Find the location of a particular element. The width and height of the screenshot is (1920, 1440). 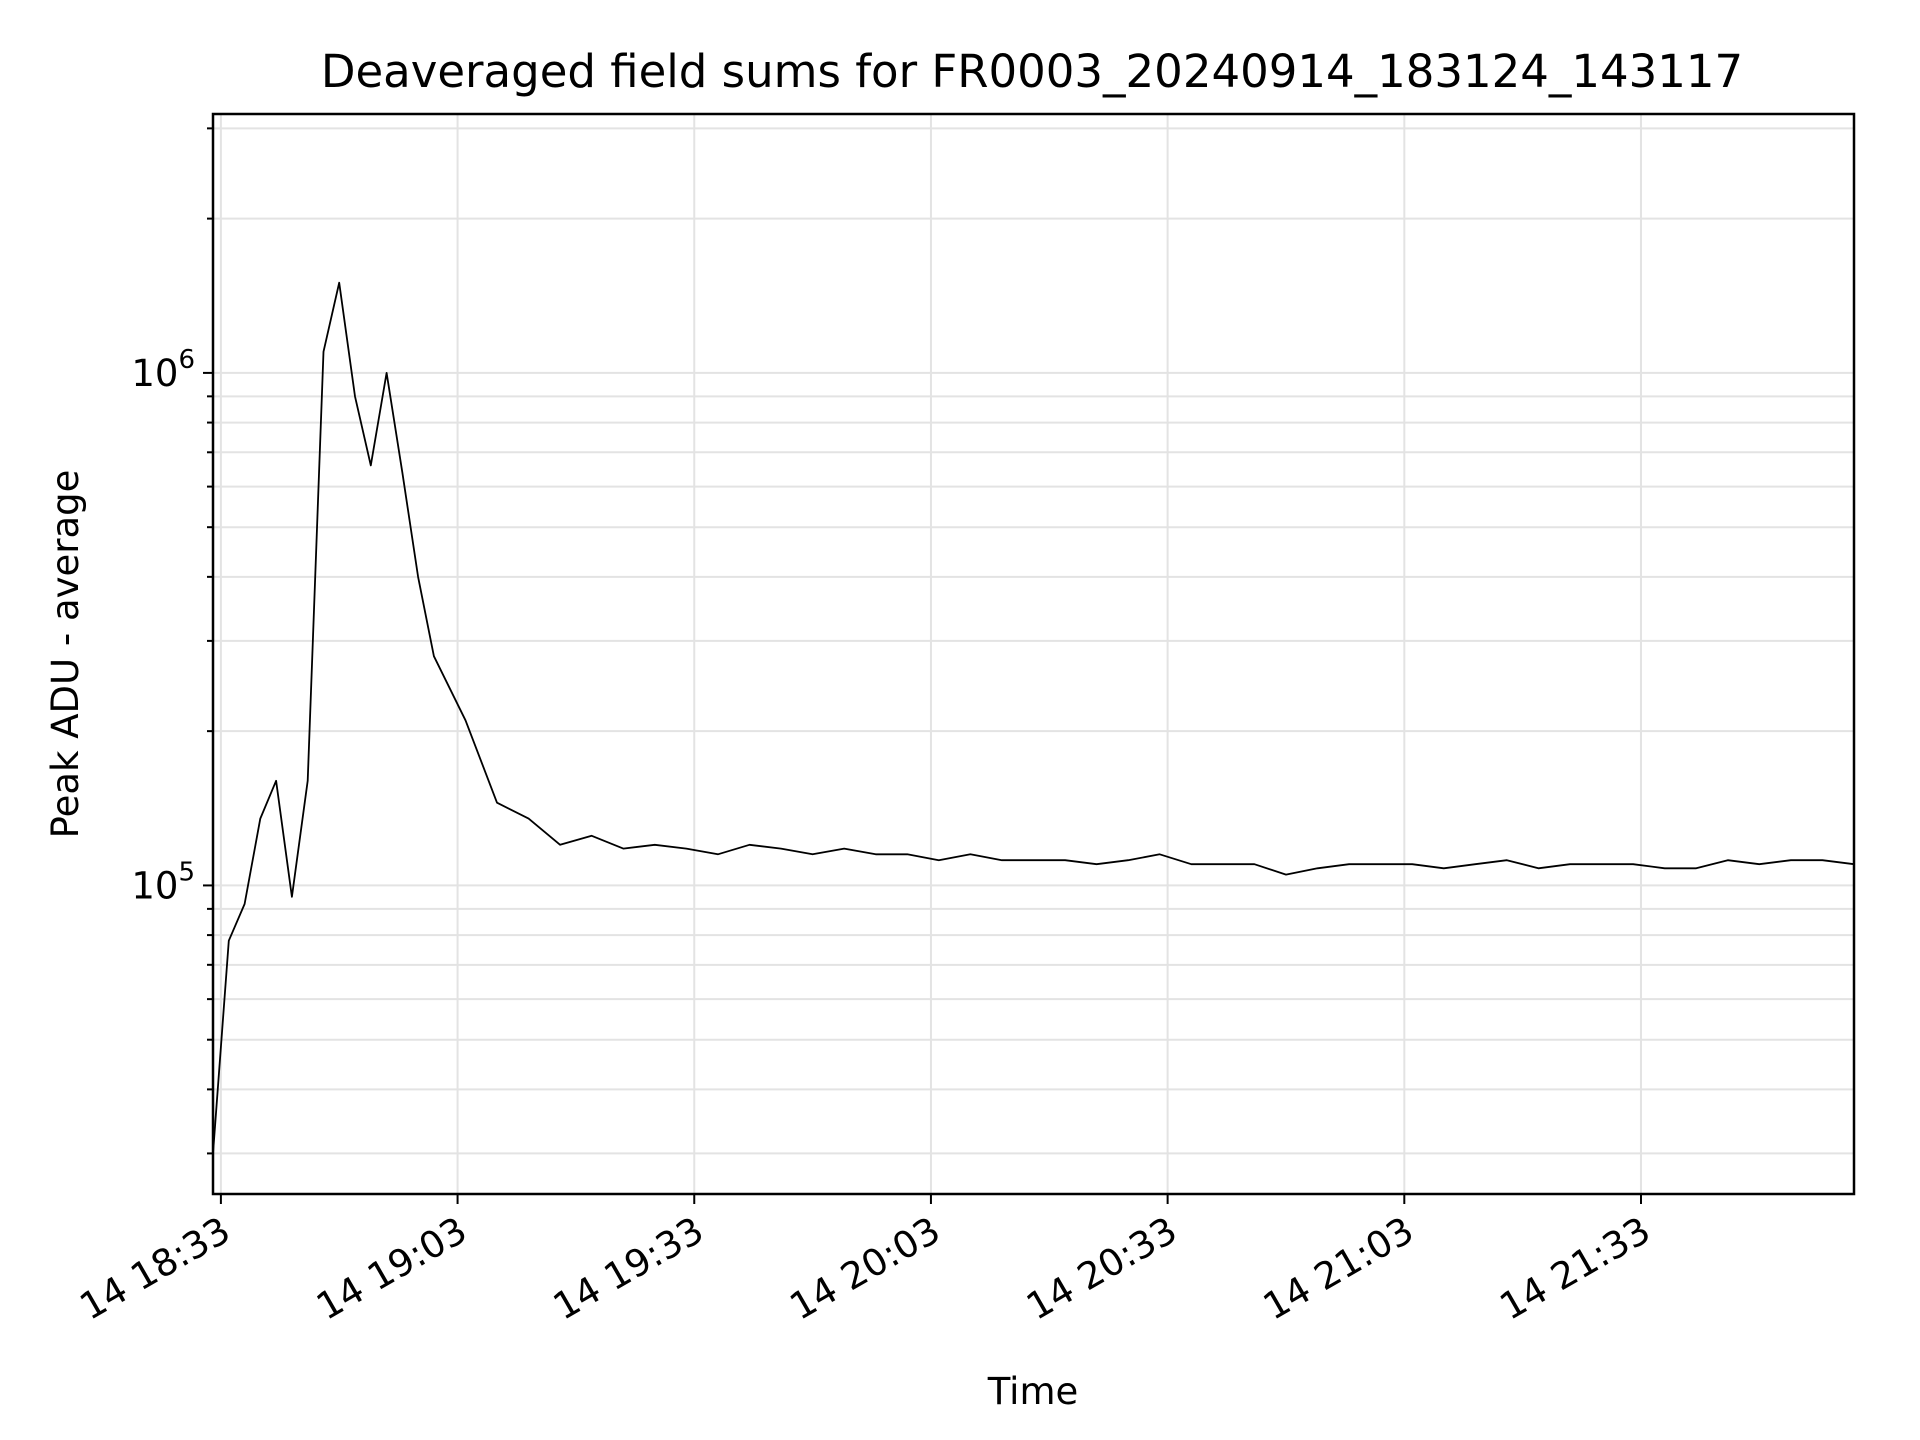

y-tick-label: 10⁶ is located at coordinates (163, 370).